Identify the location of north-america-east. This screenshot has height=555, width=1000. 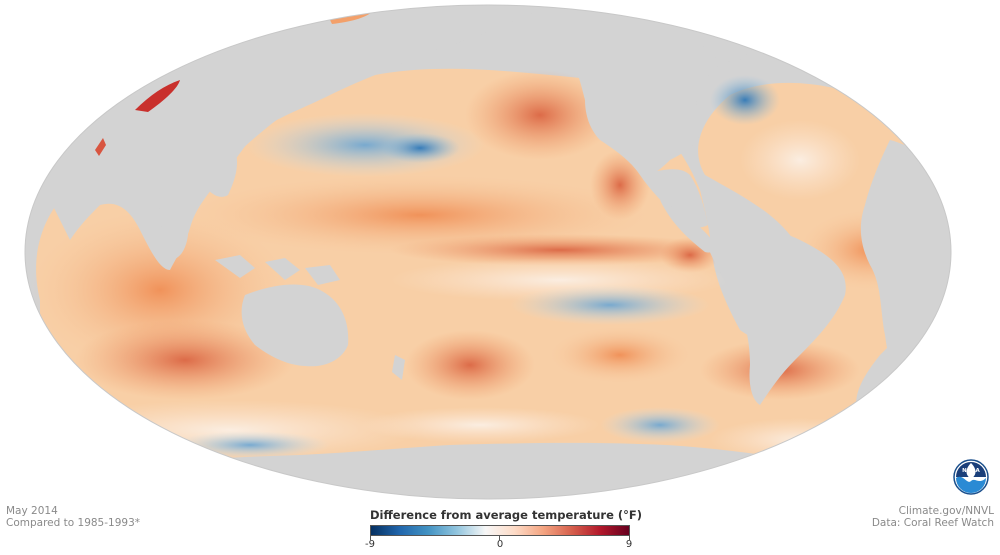
(674, 198).